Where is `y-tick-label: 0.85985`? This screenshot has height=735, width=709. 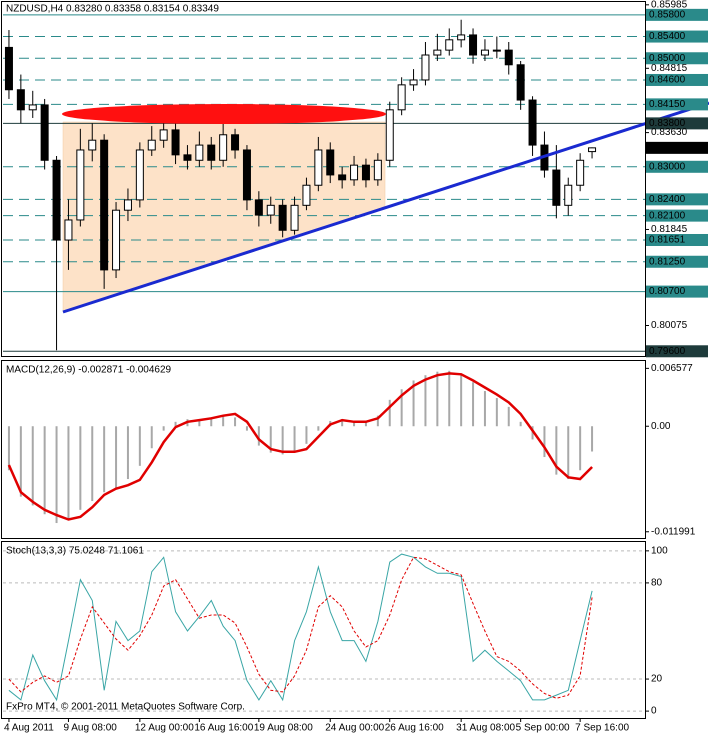
y-tick-label: 0.85985 is located at coordinates (669, 5).